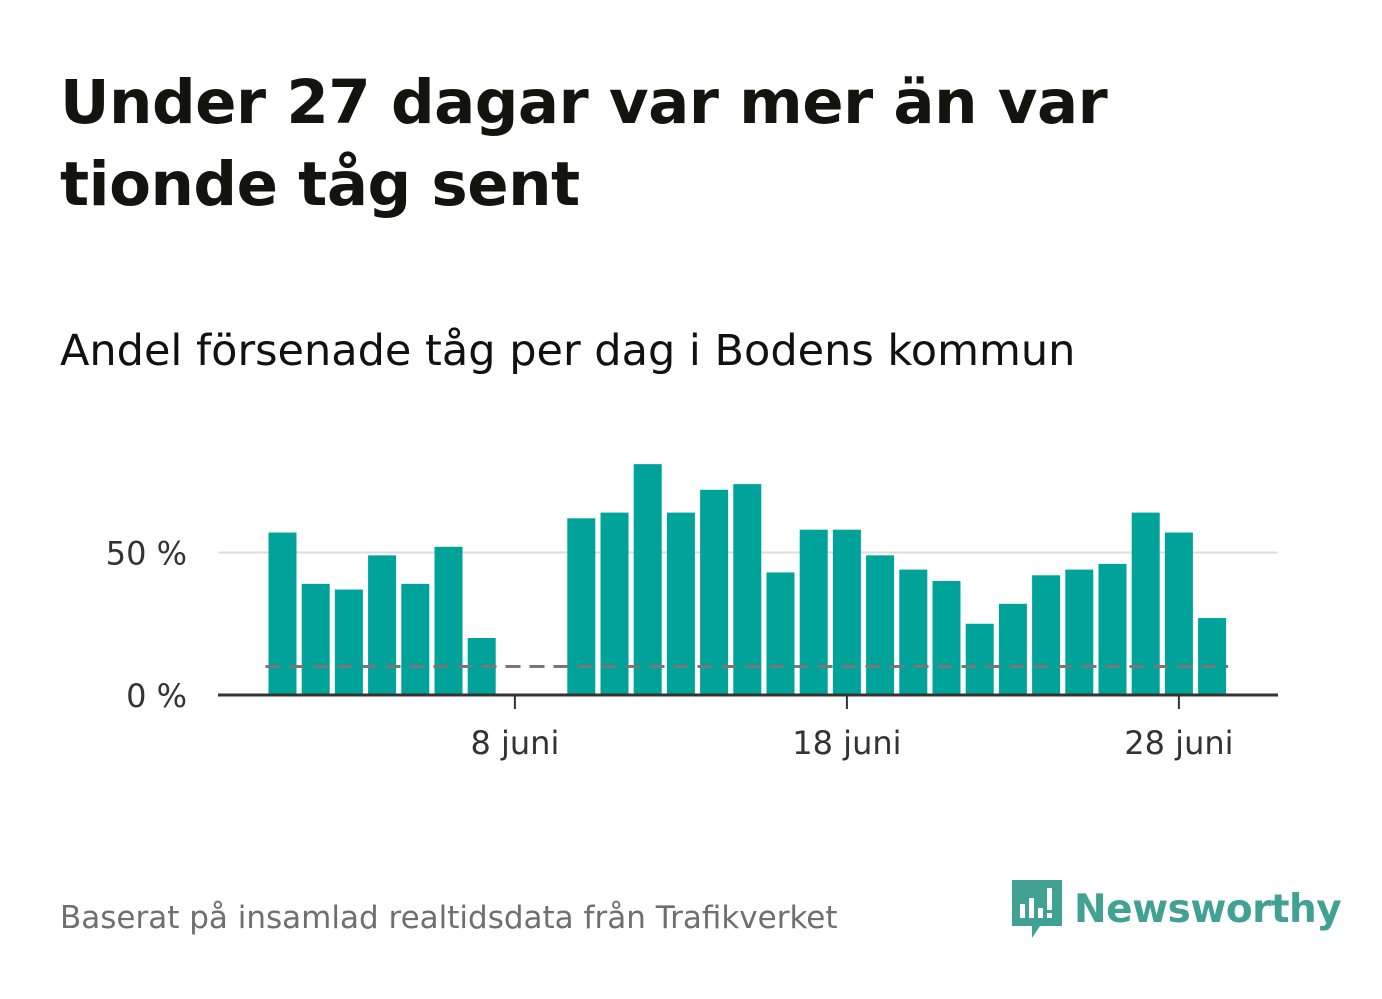  I want to click on brand-name: Newsworthy, so click(1208, 909).